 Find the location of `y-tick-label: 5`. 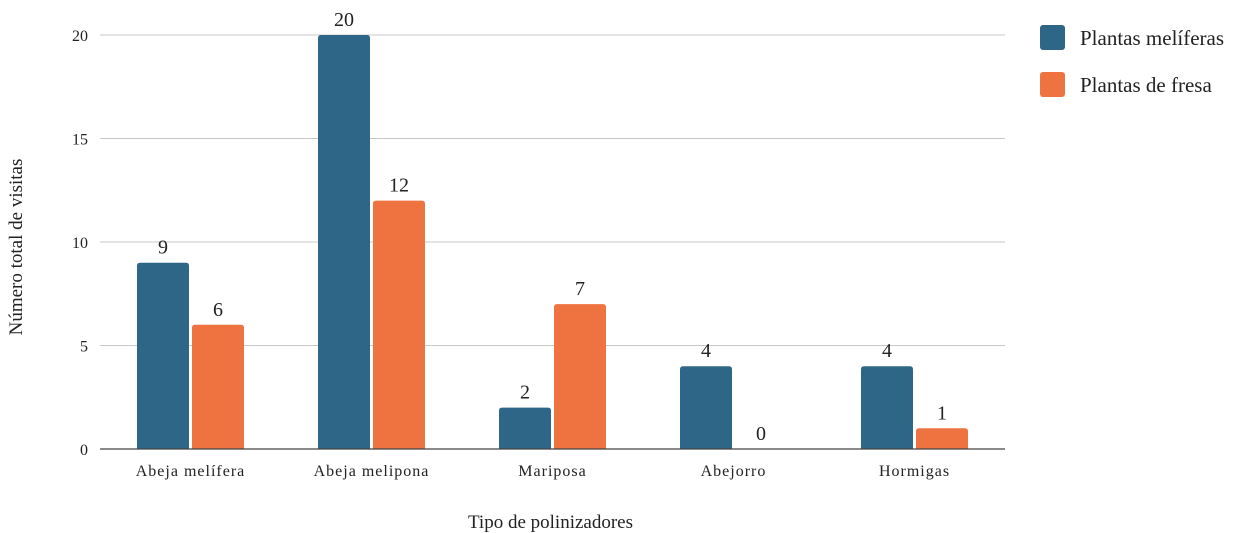

y-tick-label: 5 is located at coordinates (84, 347).